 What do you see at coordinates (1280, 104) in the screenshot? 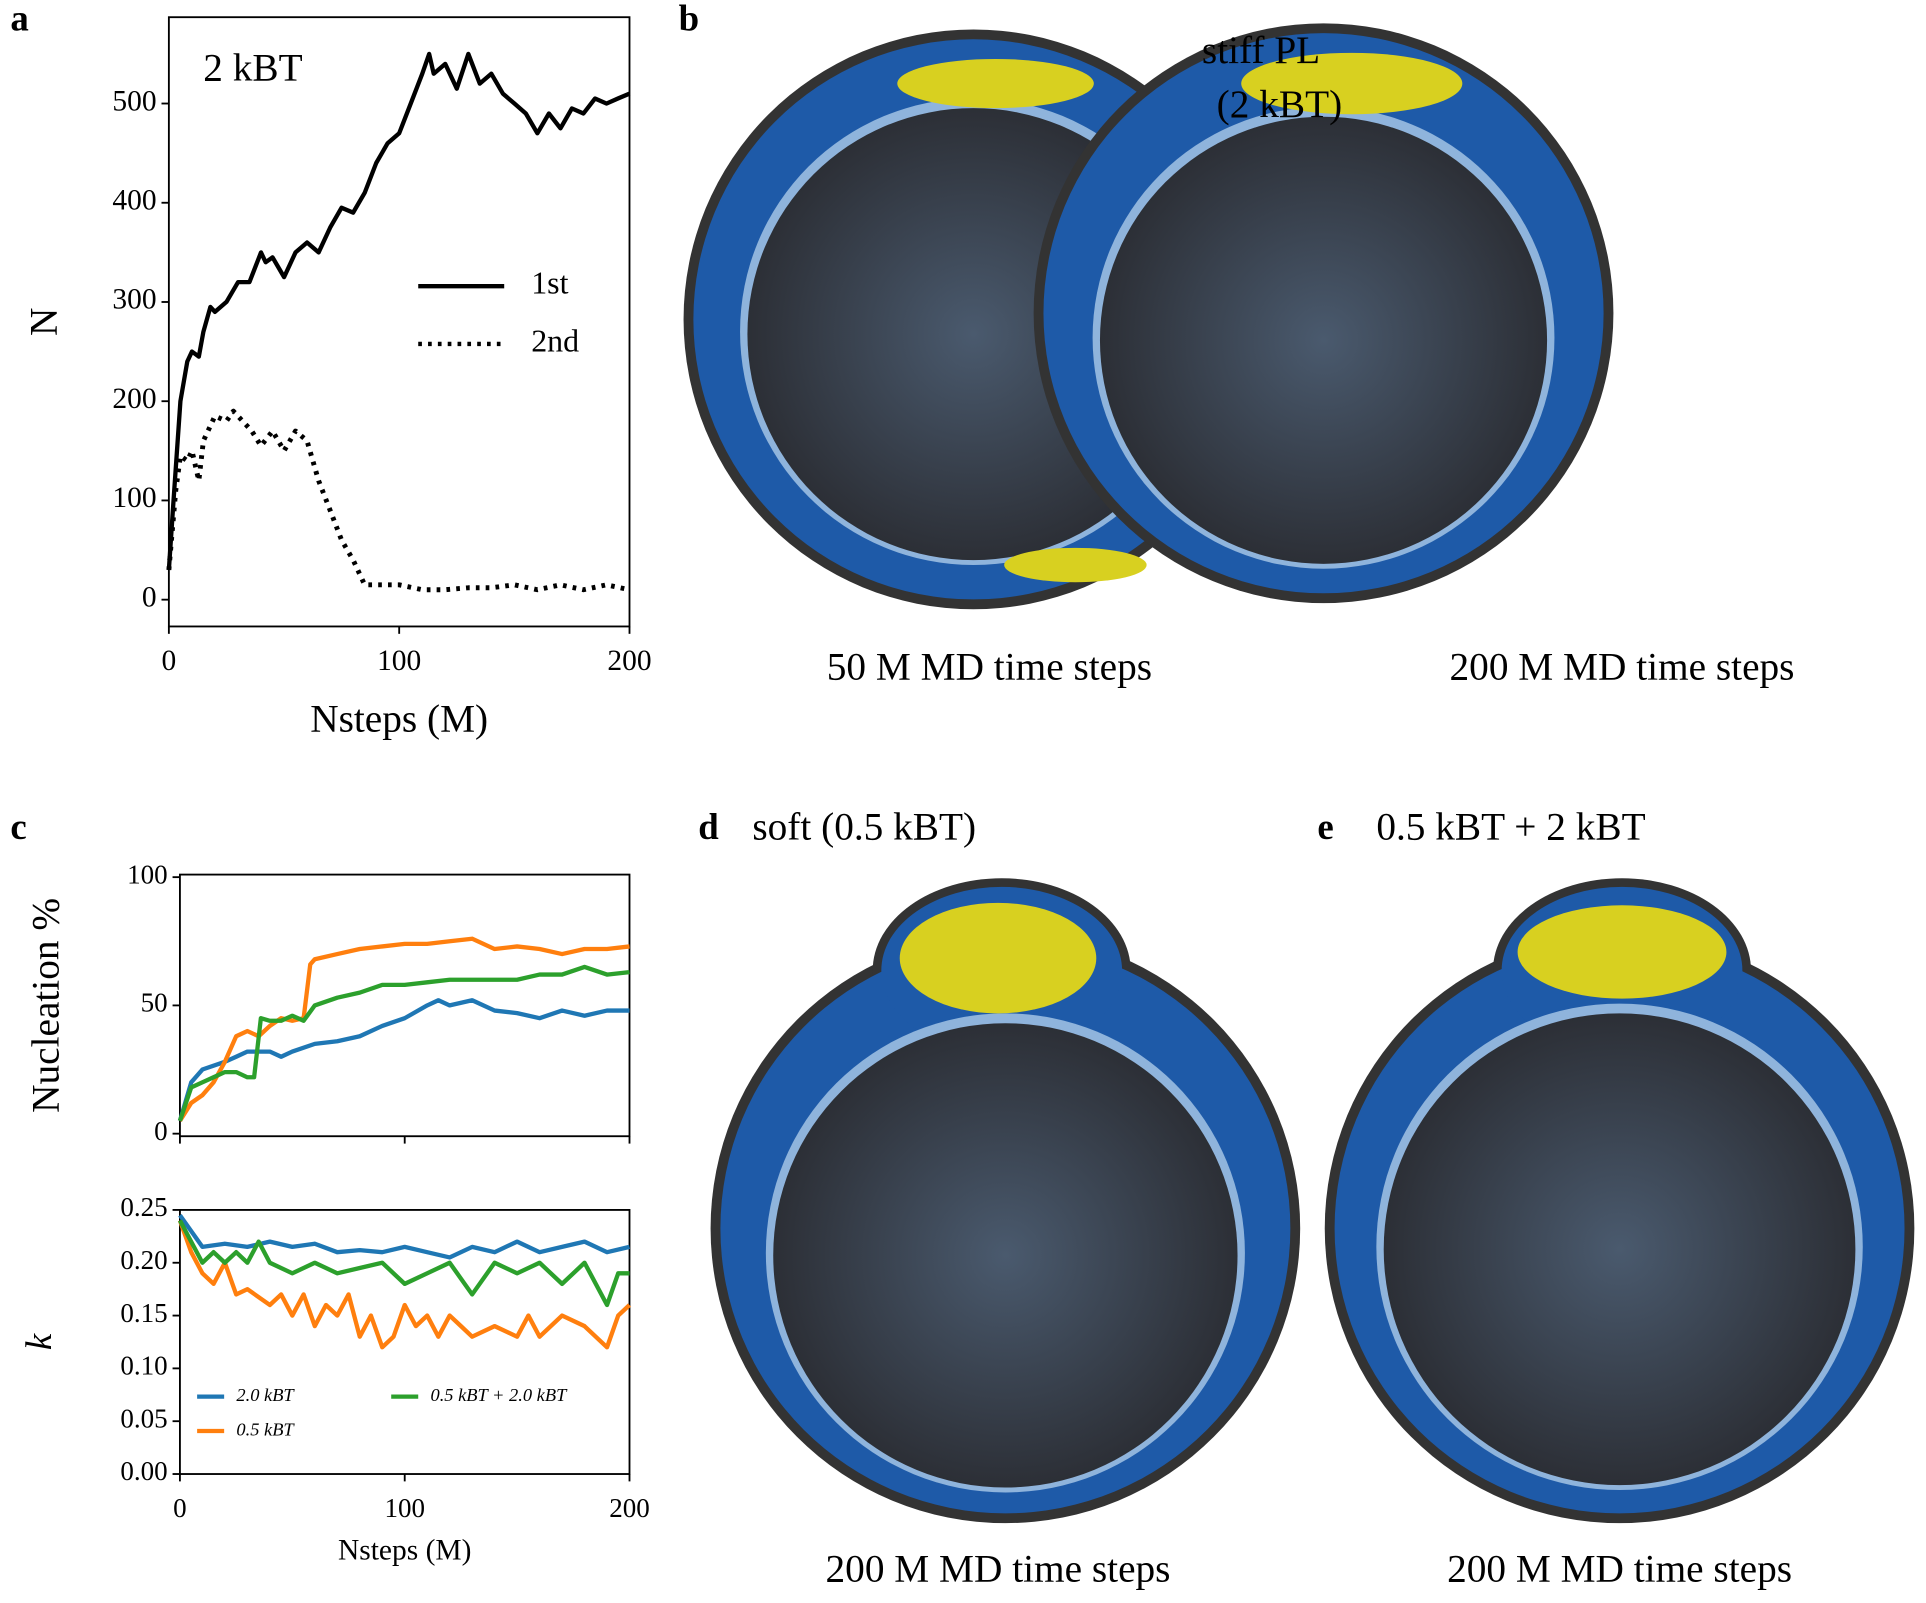
I see `annotation: (2 kBT)` at bounding box center [1280, 104].